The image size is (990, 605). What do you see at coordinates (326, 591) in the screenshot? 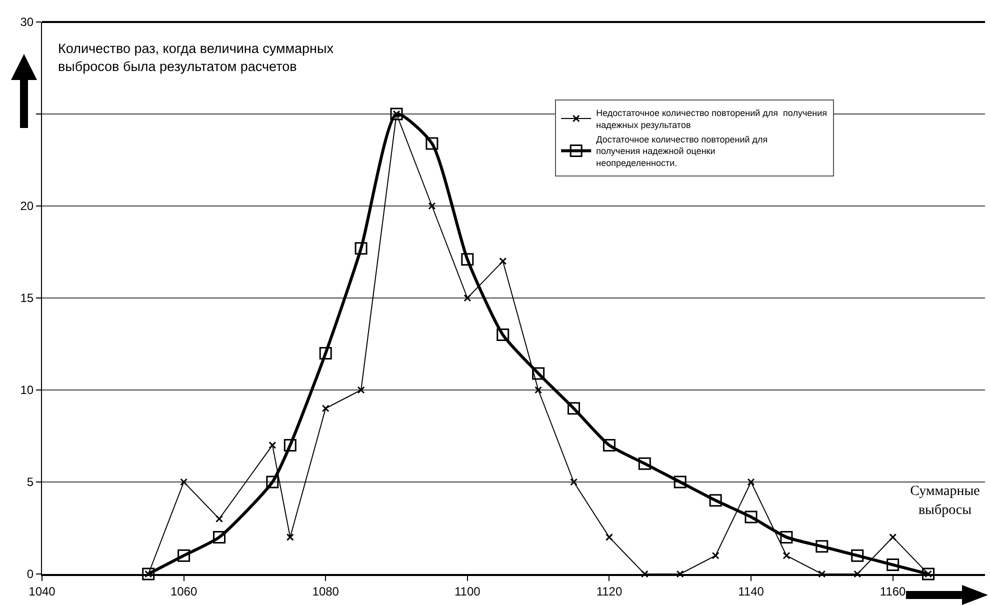
I see `x-tick-label: 1080` at bounding box center [326, 591].